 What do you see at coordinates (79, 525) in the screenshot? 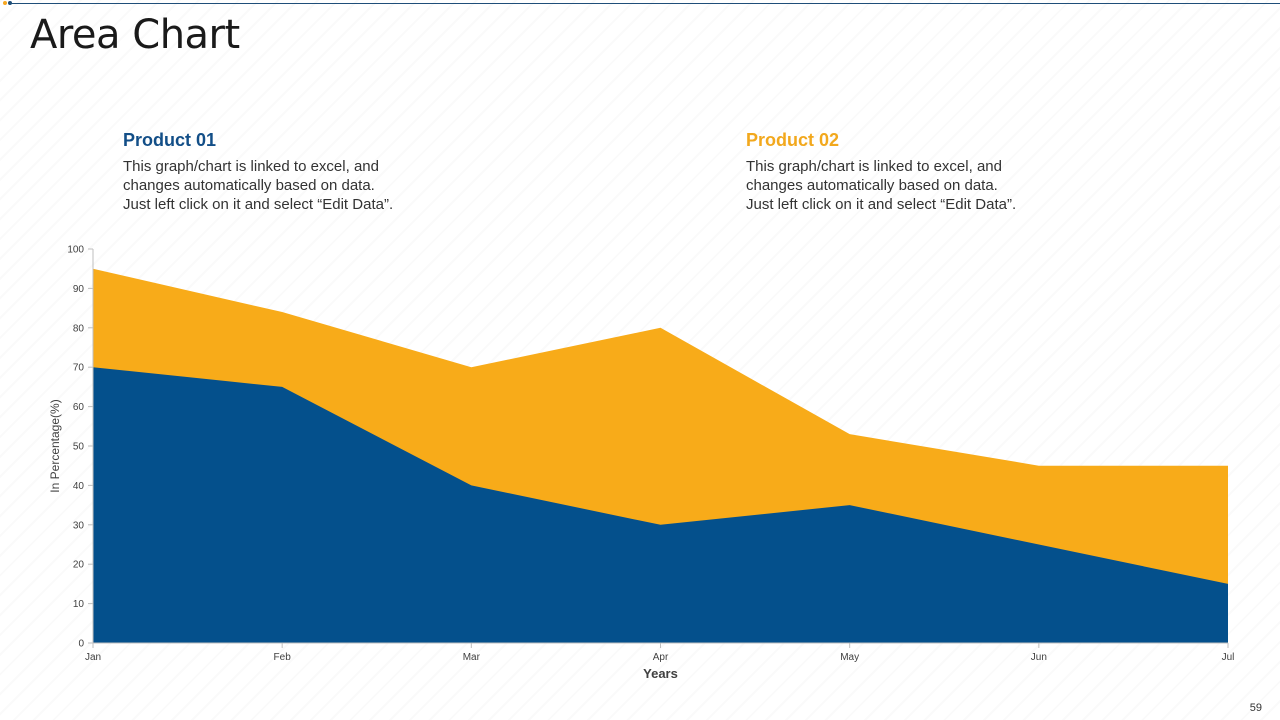
I see `y-tick-label: 30` at bounding box center [79, 525].